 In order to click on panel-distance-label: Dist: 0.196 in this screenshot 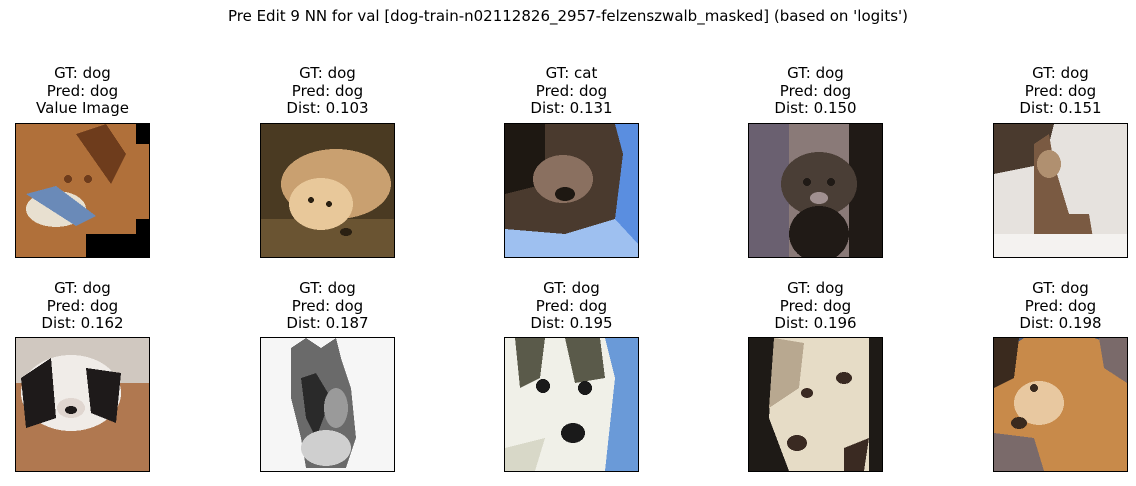, I will do `click(815, 323)`.